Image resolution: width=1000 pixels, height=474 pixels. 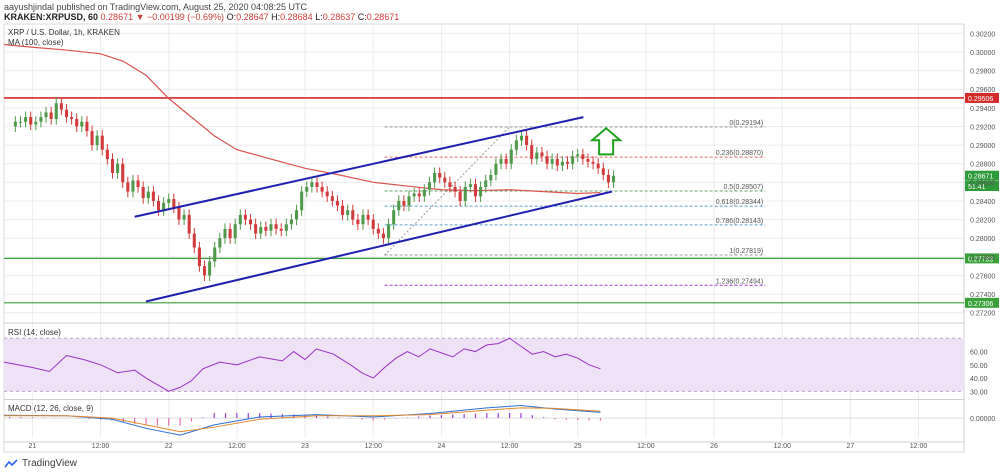 I want to click on resistance-tag-label: 0.29506, so click(x=980, y=99).